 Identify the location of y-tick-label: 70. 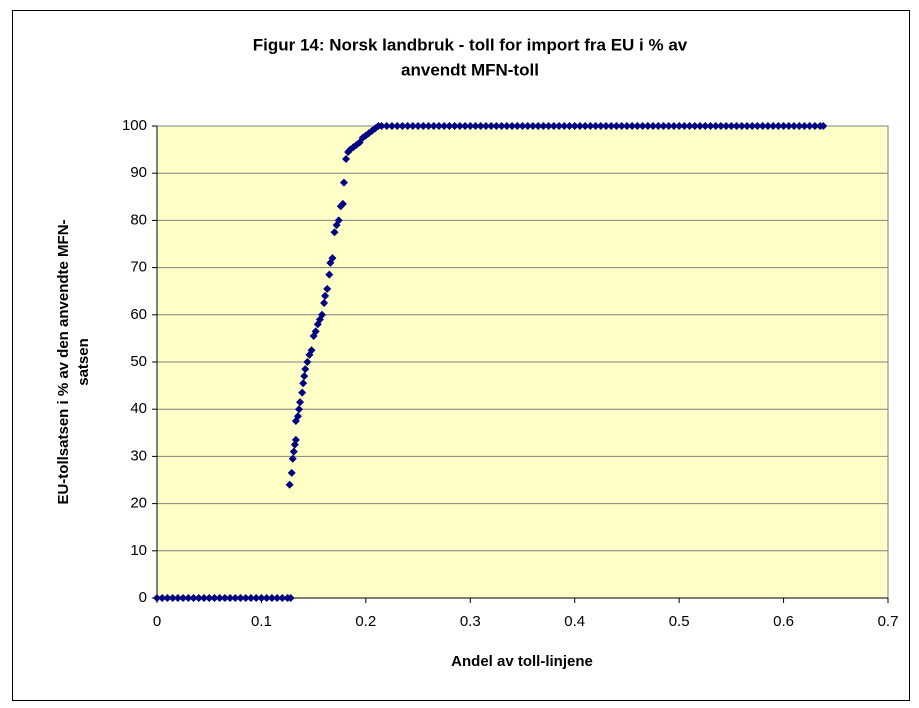
(138, 267).